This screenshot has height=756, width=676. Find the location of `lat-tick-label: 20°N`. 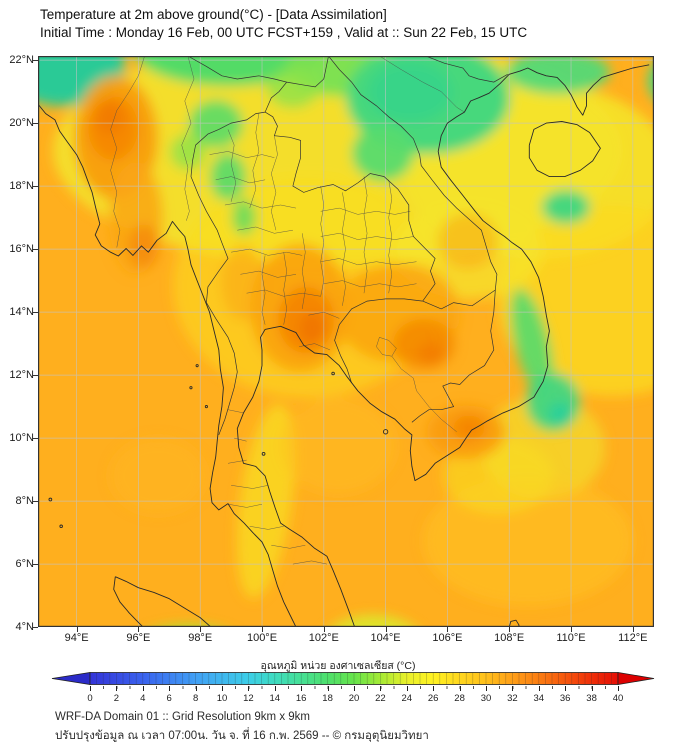

lat-tick-label: 20°N is located at coordinates (21, 122).